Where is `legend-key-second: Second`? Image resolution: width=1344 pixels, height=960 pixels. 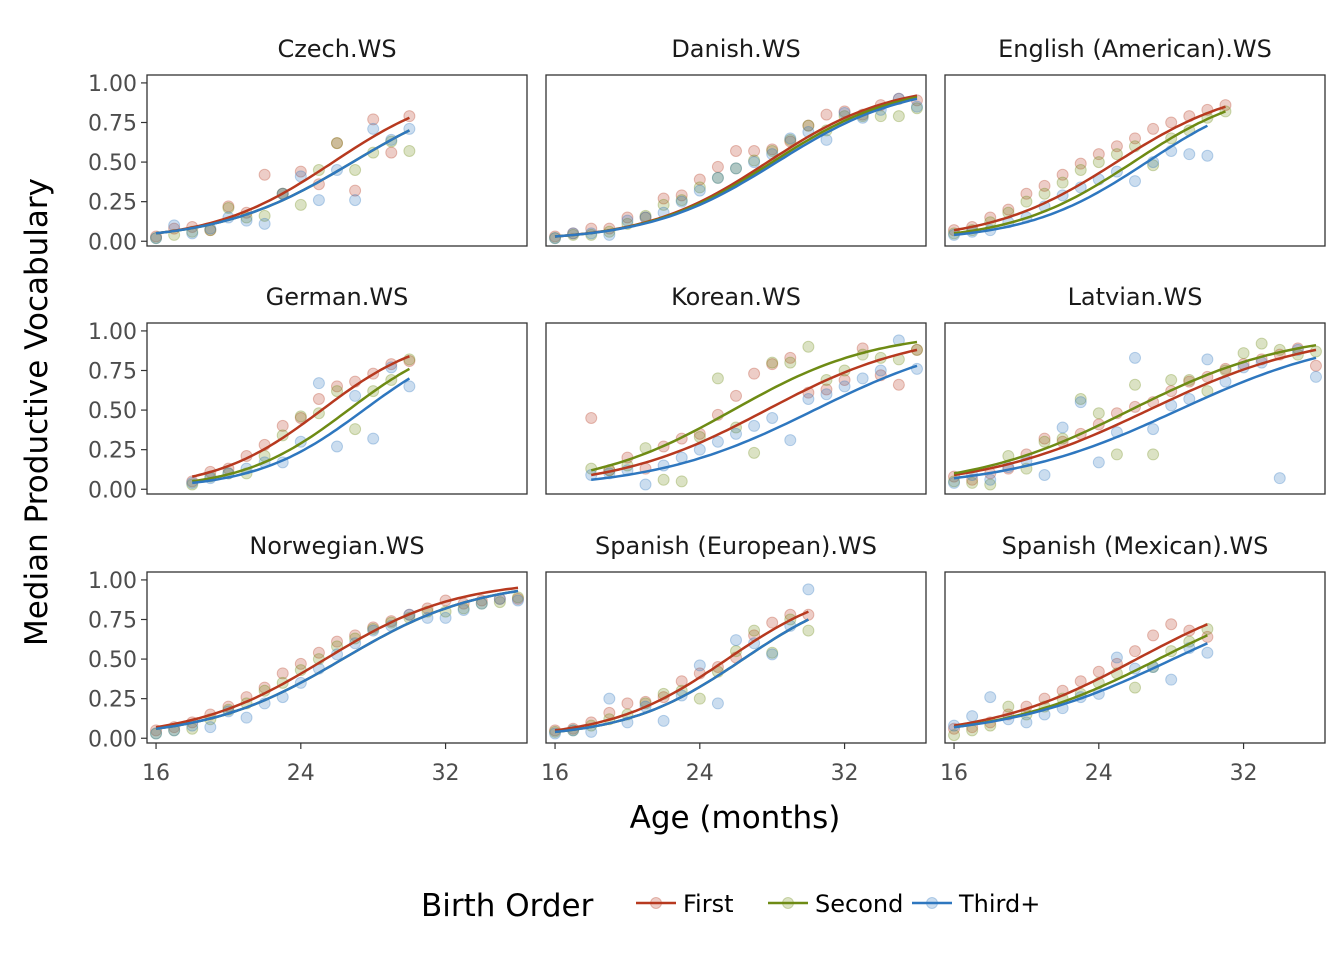 legend-key-second: Second is located at coordinates (835, 904).